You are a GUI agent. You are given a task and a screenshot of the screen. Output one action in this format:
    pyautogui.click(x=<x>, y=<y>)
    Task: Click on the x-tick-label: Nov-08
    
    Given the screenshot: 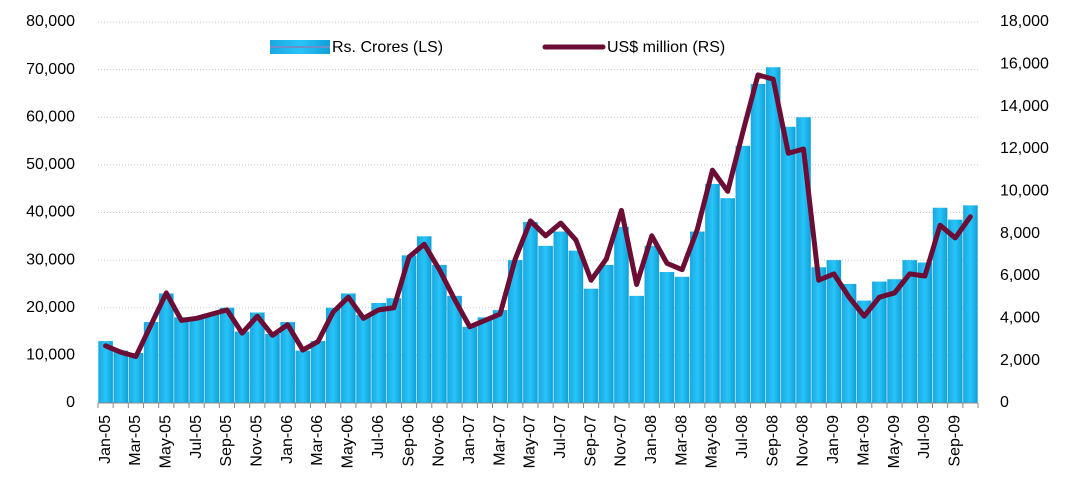 What is the action you would take?
    pyautogui.click(x=803, y=441)
    